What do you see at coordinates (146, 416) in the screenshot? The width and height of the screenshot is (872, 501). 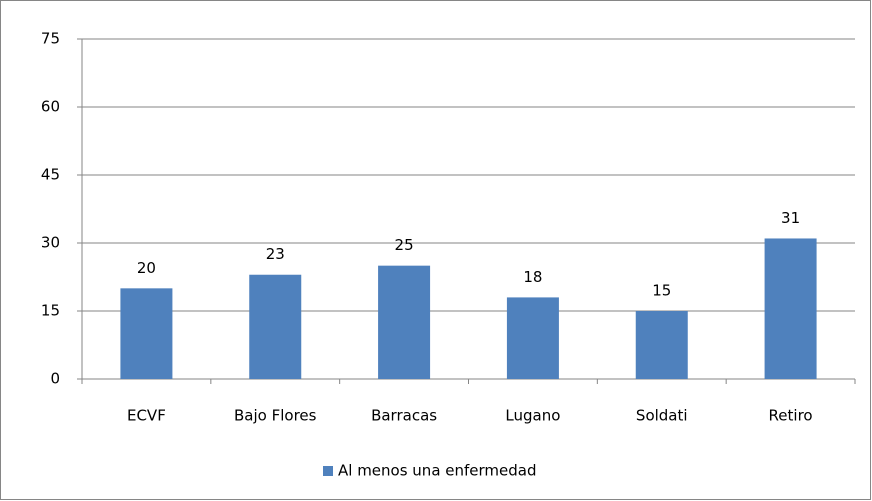 I see `x-tick-label: ECVF` at bounding box center [146, 416].